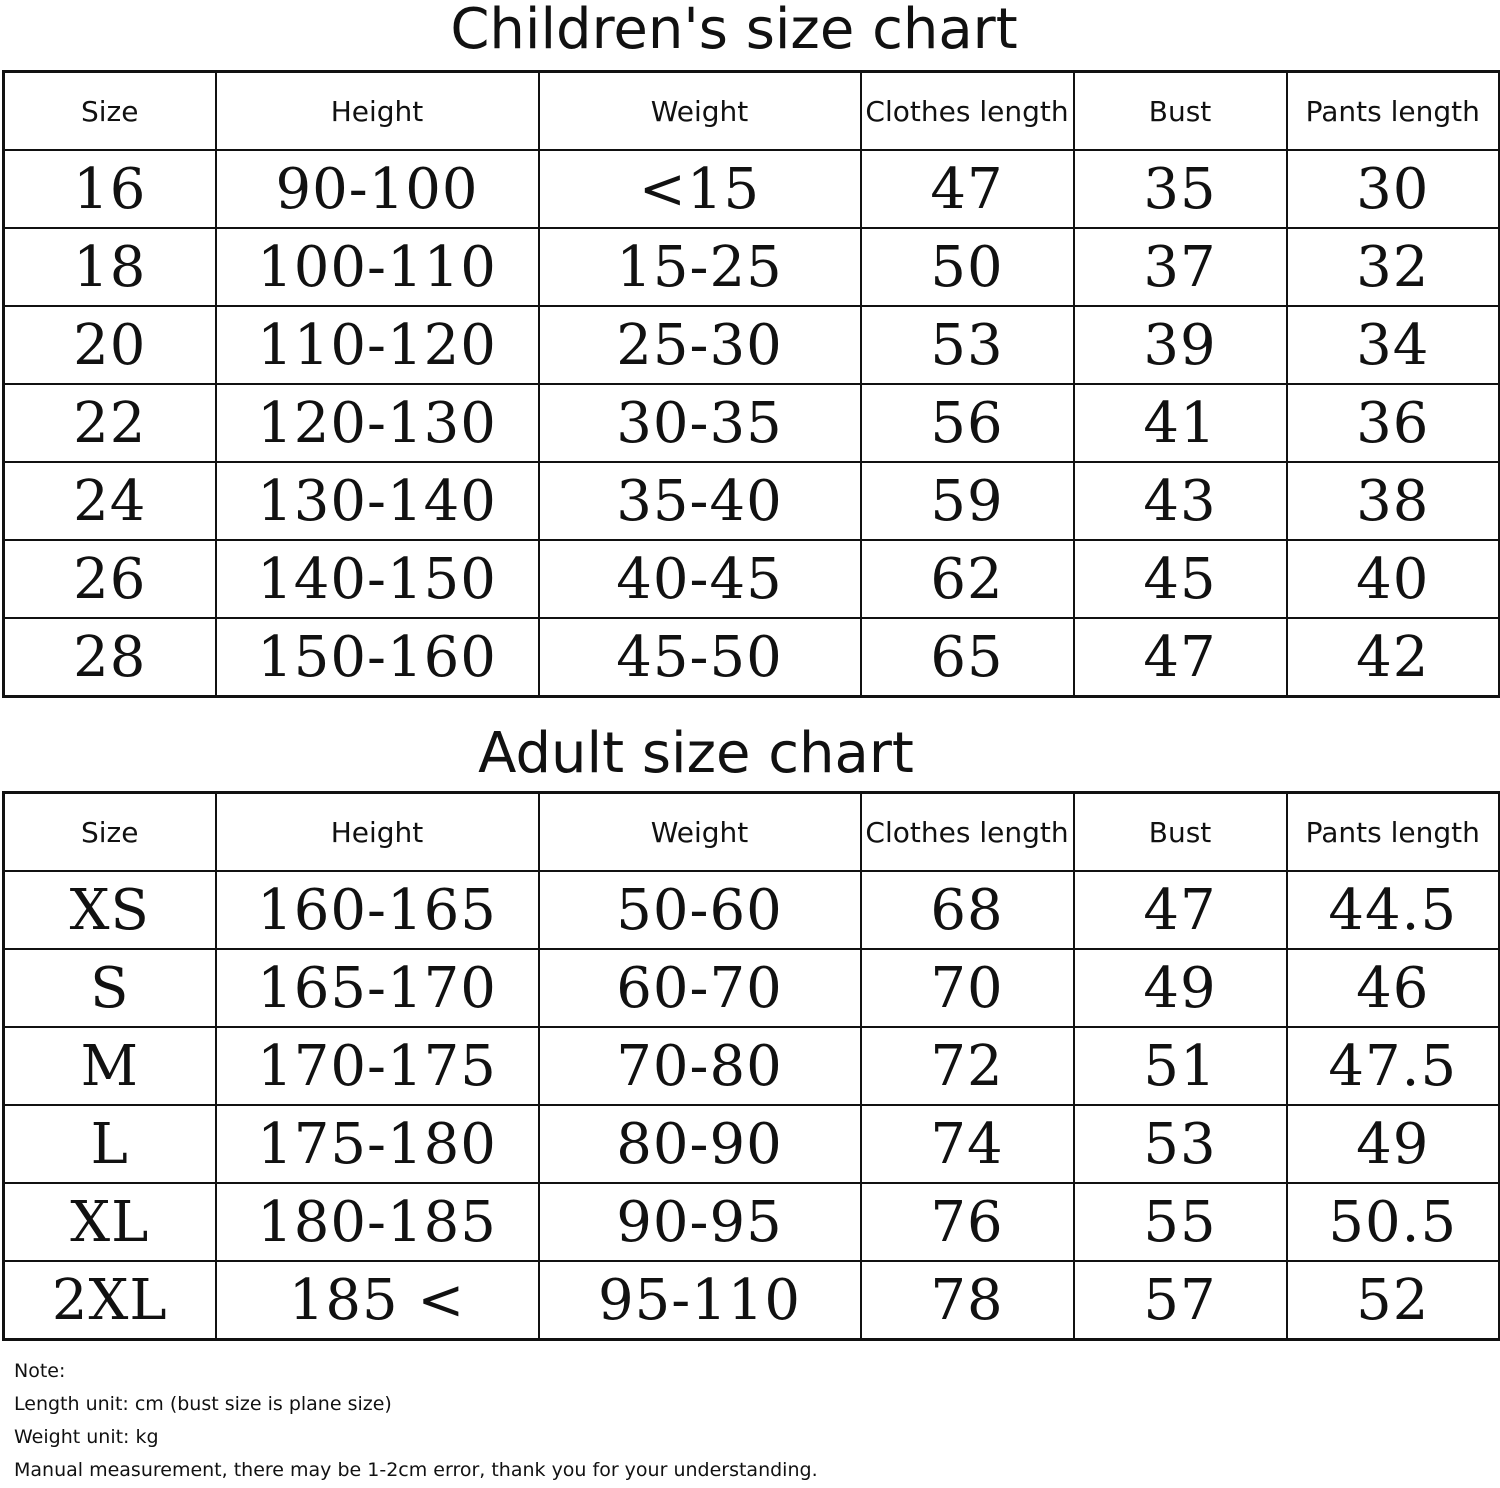  Describe the element at coordinates (377, 501) in the screenshot. I see `cell-height: 130-140` at that location.